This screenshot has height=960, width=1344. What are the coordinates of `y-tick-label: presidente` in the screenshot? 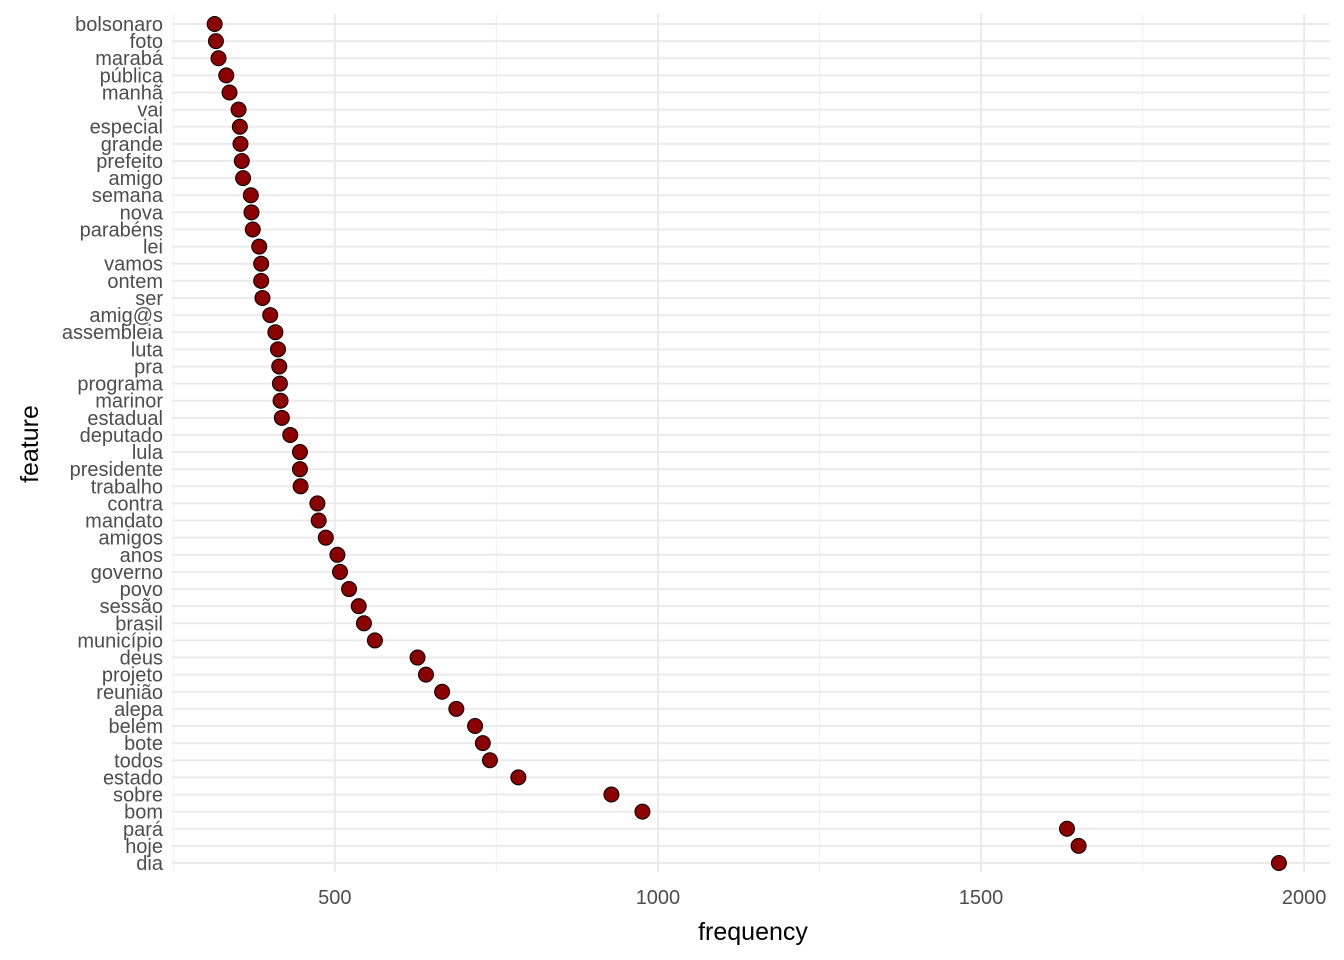 It's located at (116, 470).